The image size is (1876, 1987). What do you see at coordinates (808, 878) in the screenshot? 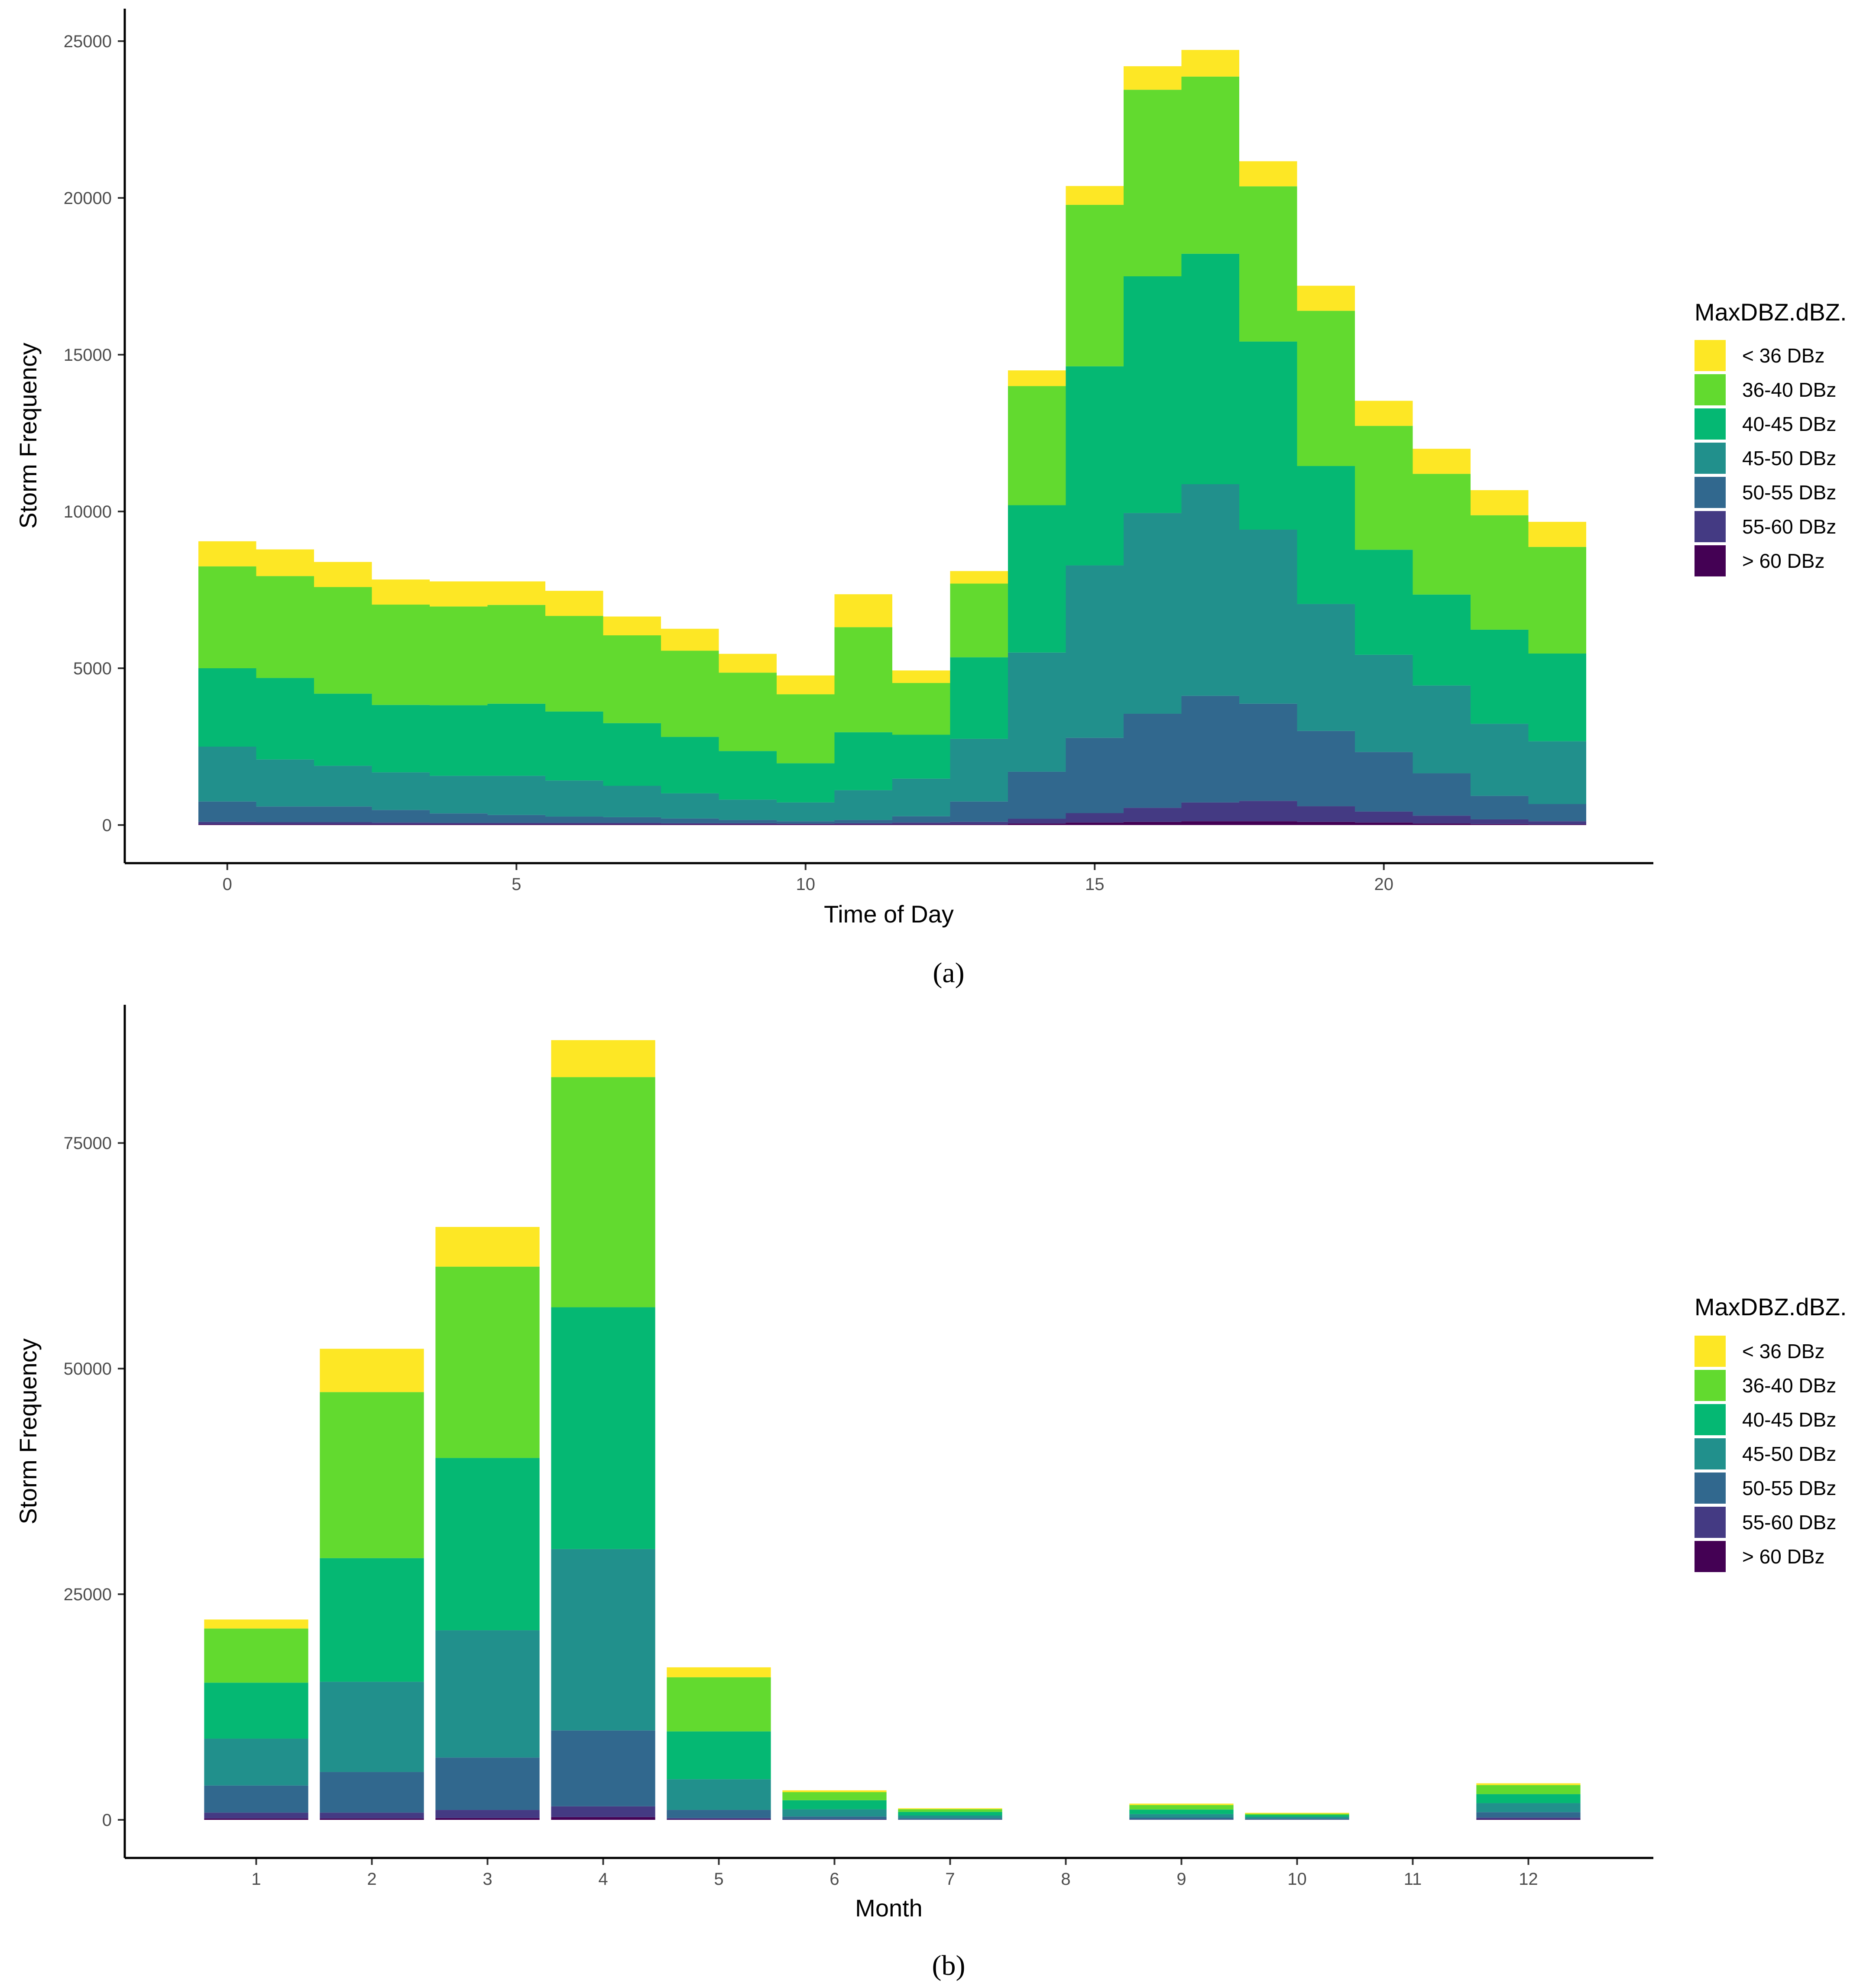
I see `x-axis-ticks: 0 5 10 15 20` at bounding box center [808, 878].